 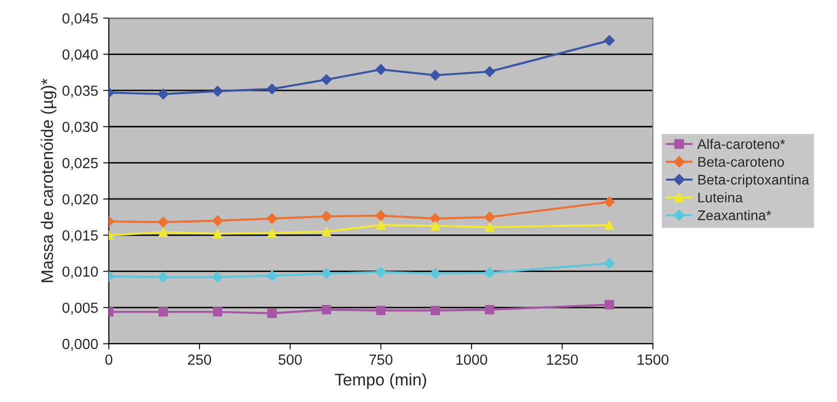 I want to click on y-tick-label: 0,040, so click(x=80, y=55).